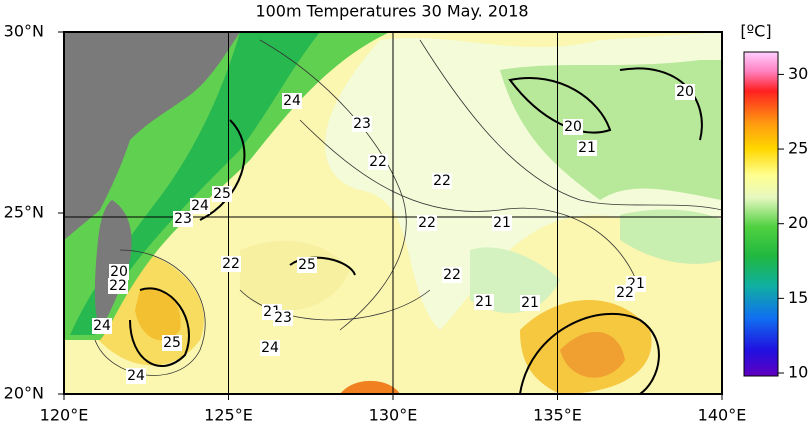 This screenshot has height=436, width=809. I want to click on lat-tick-label: 25°N, so click(24, 212).